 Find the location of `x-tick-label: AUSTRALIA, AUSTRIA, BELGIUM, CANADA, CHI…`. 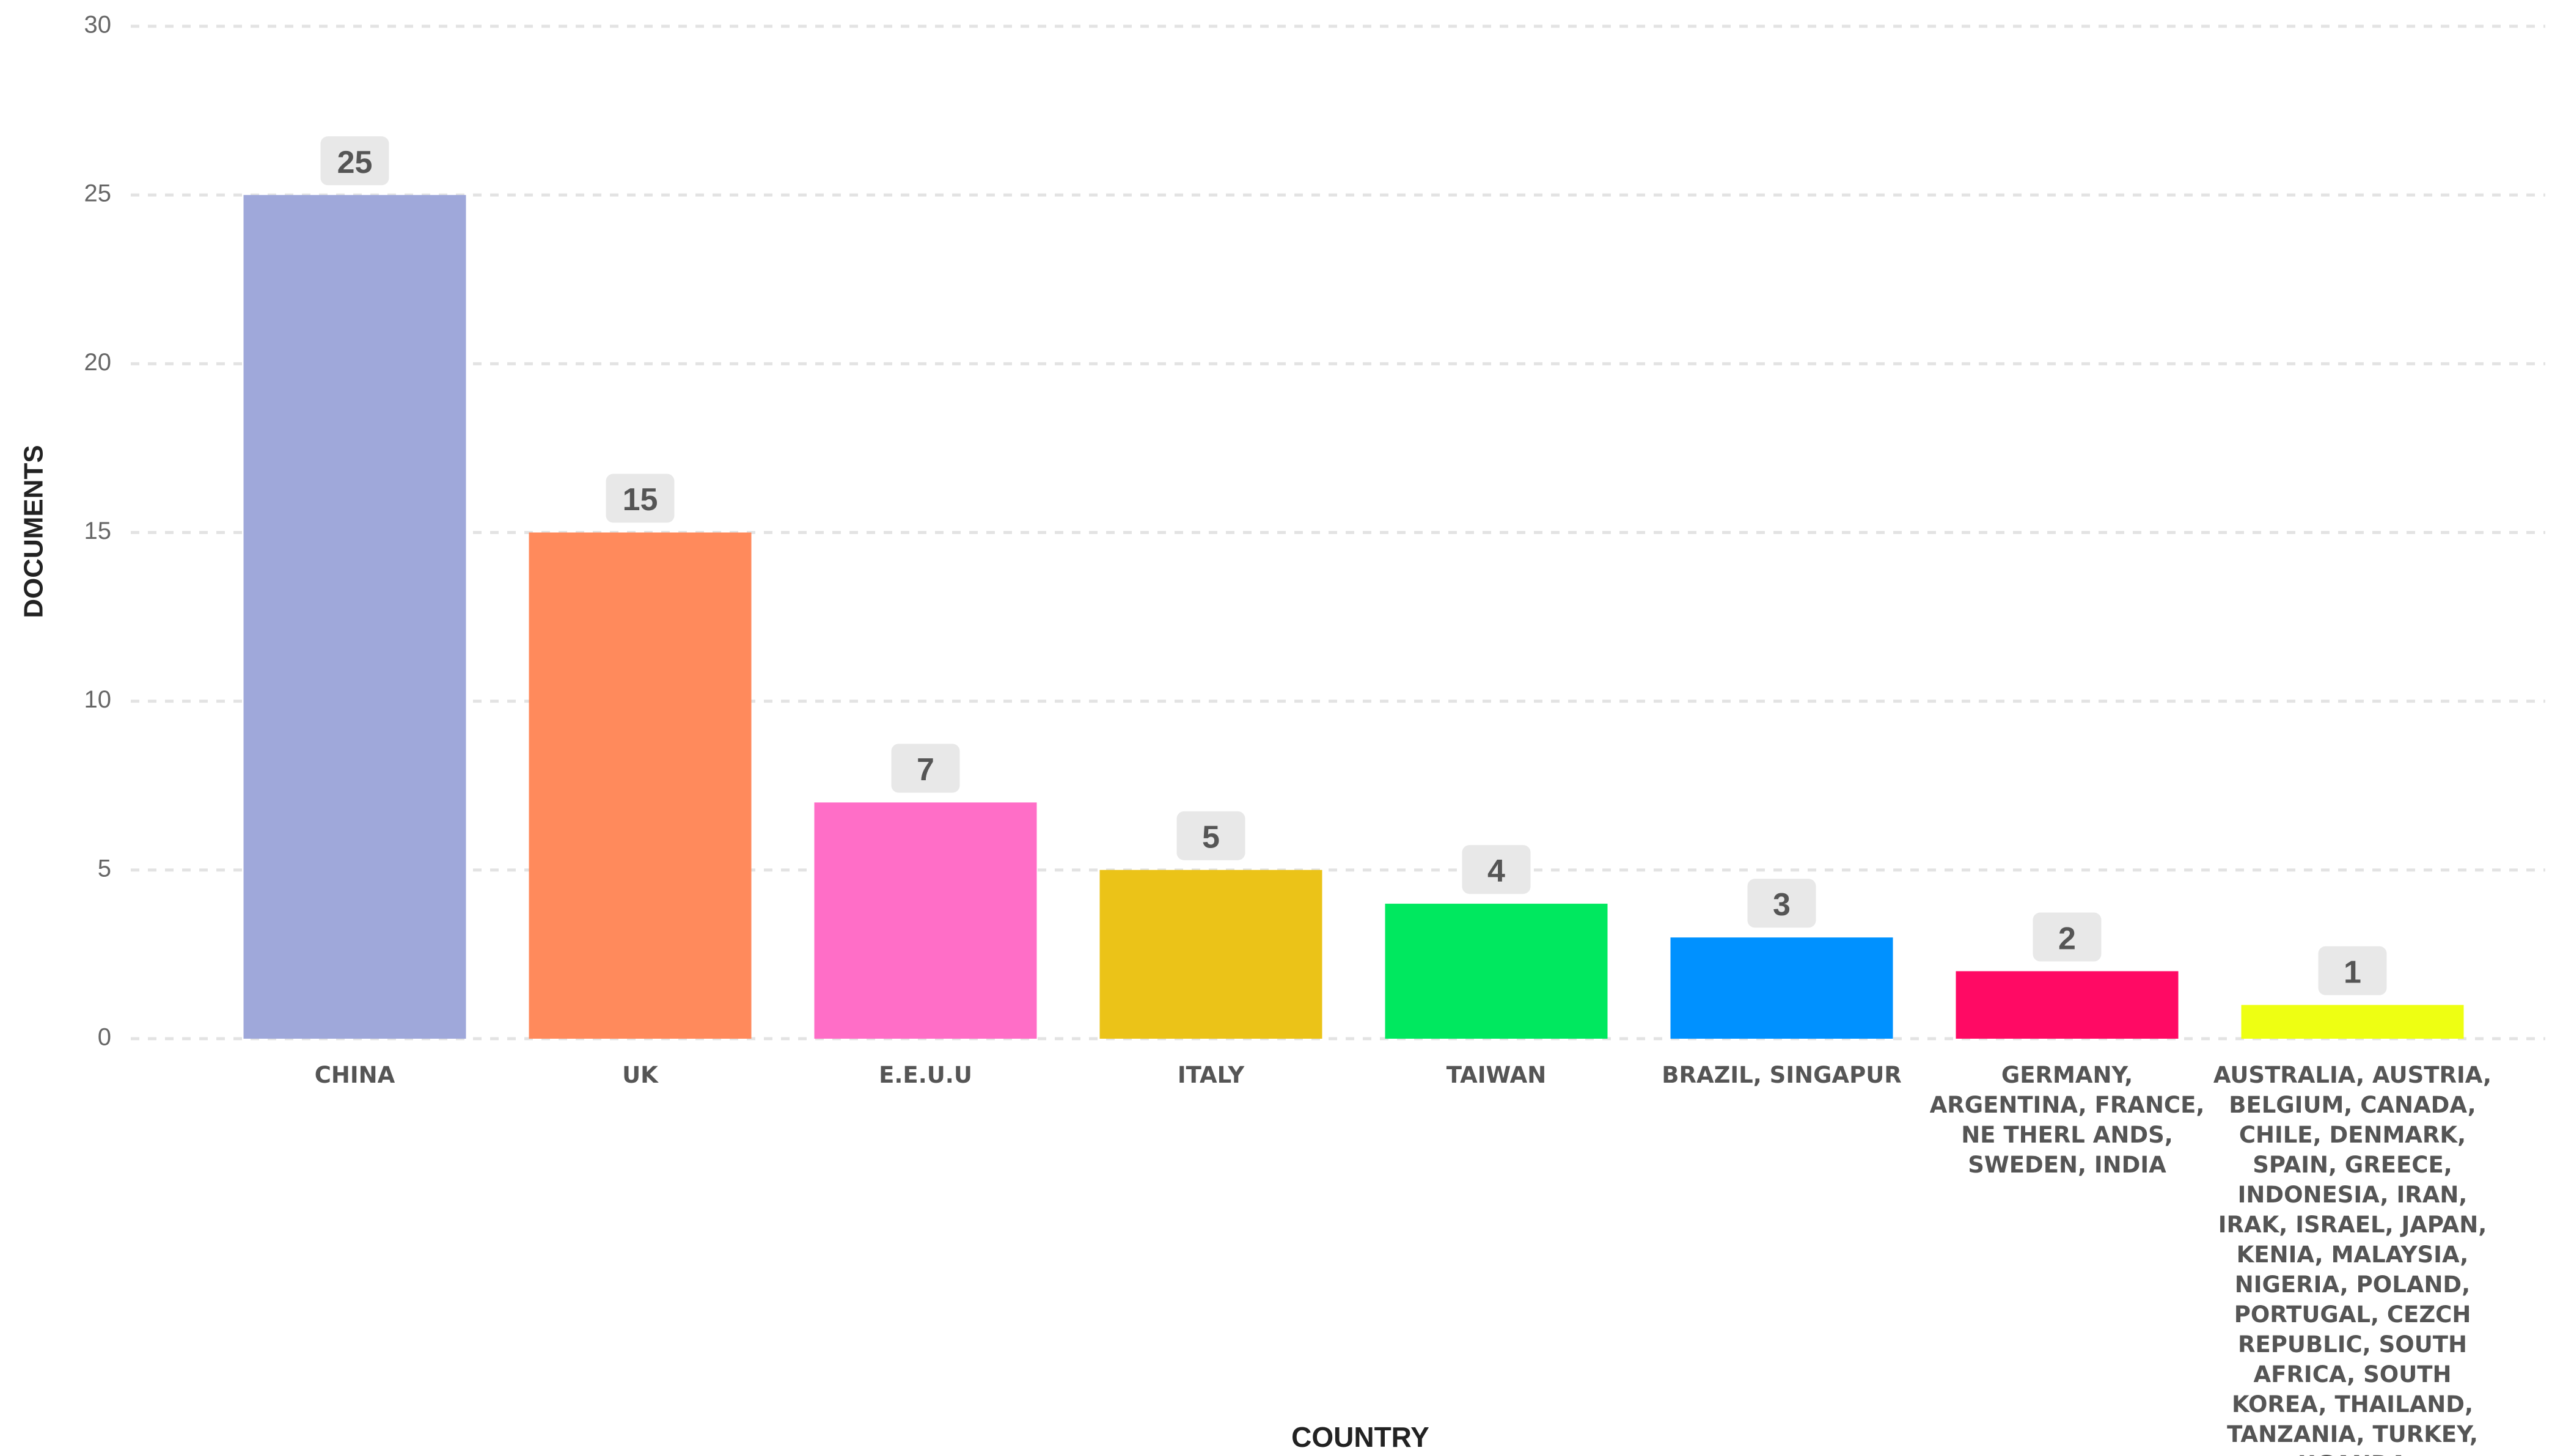

x-tick-label: AUSTRALIA, AUSTRIA, BELGIUM, CANADA, CHI… is located at coordinates (2353, 1259).